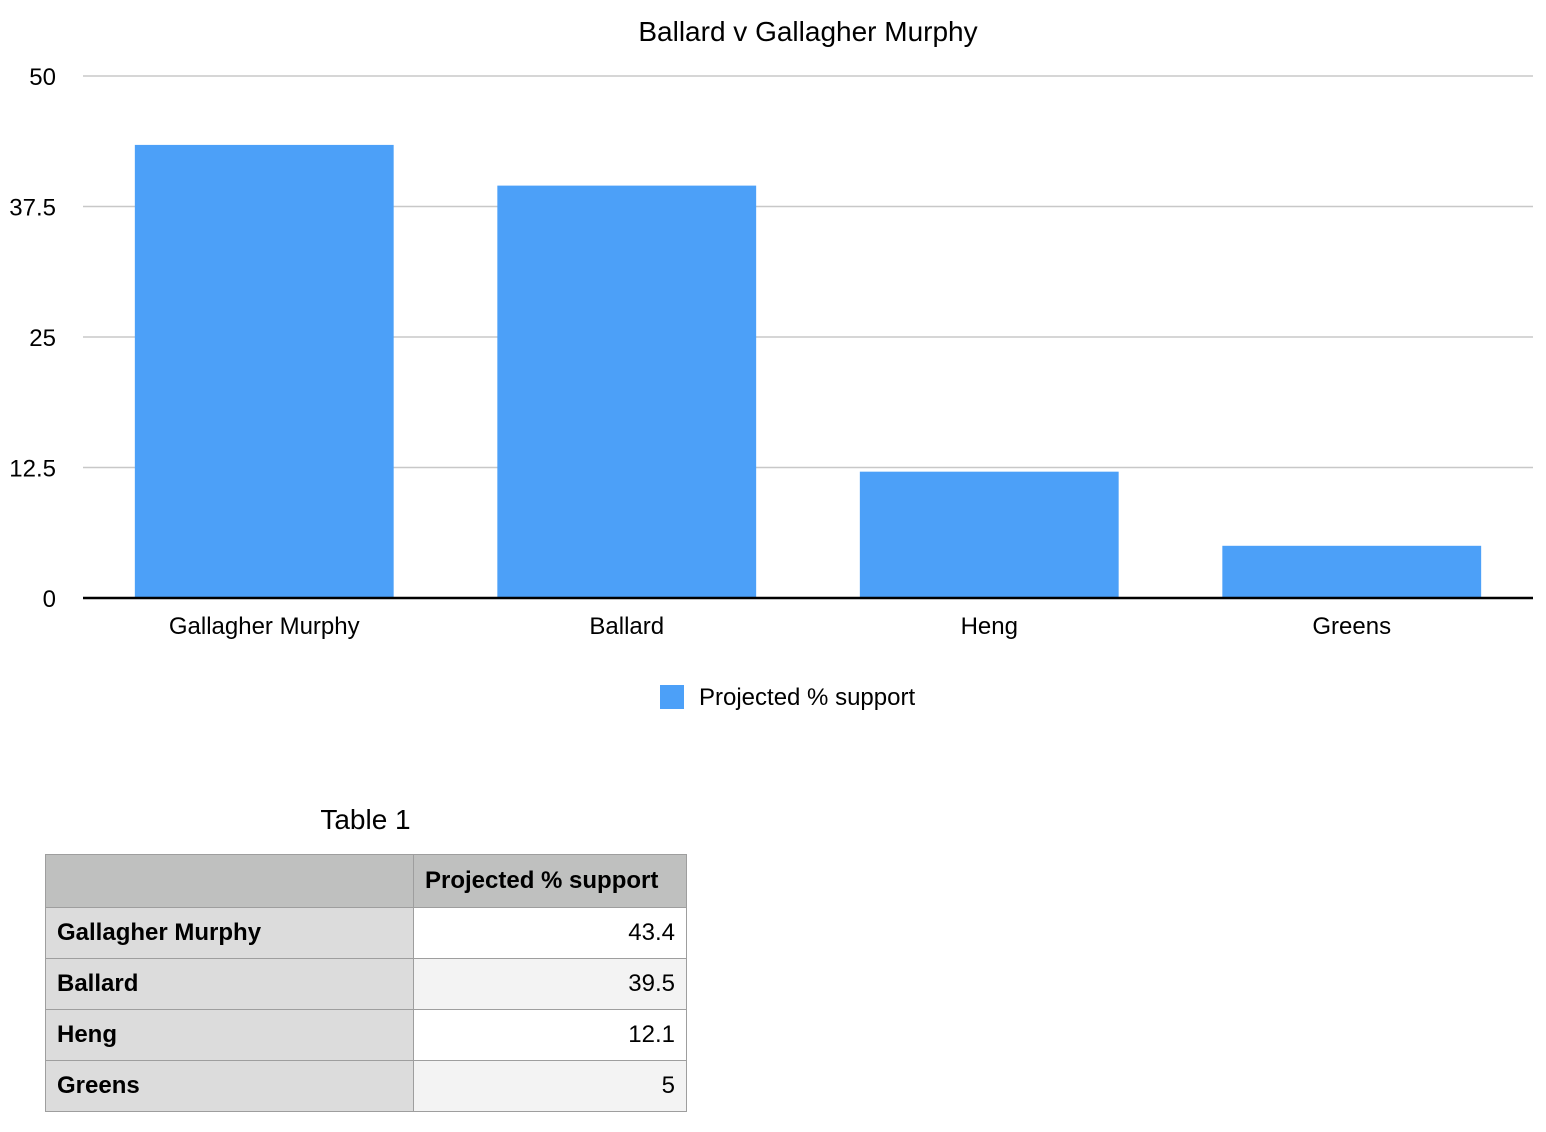  Describe the element at coordinates (32, 208) in the screenshot. I see `y-tick-label: 37.5` at that location.